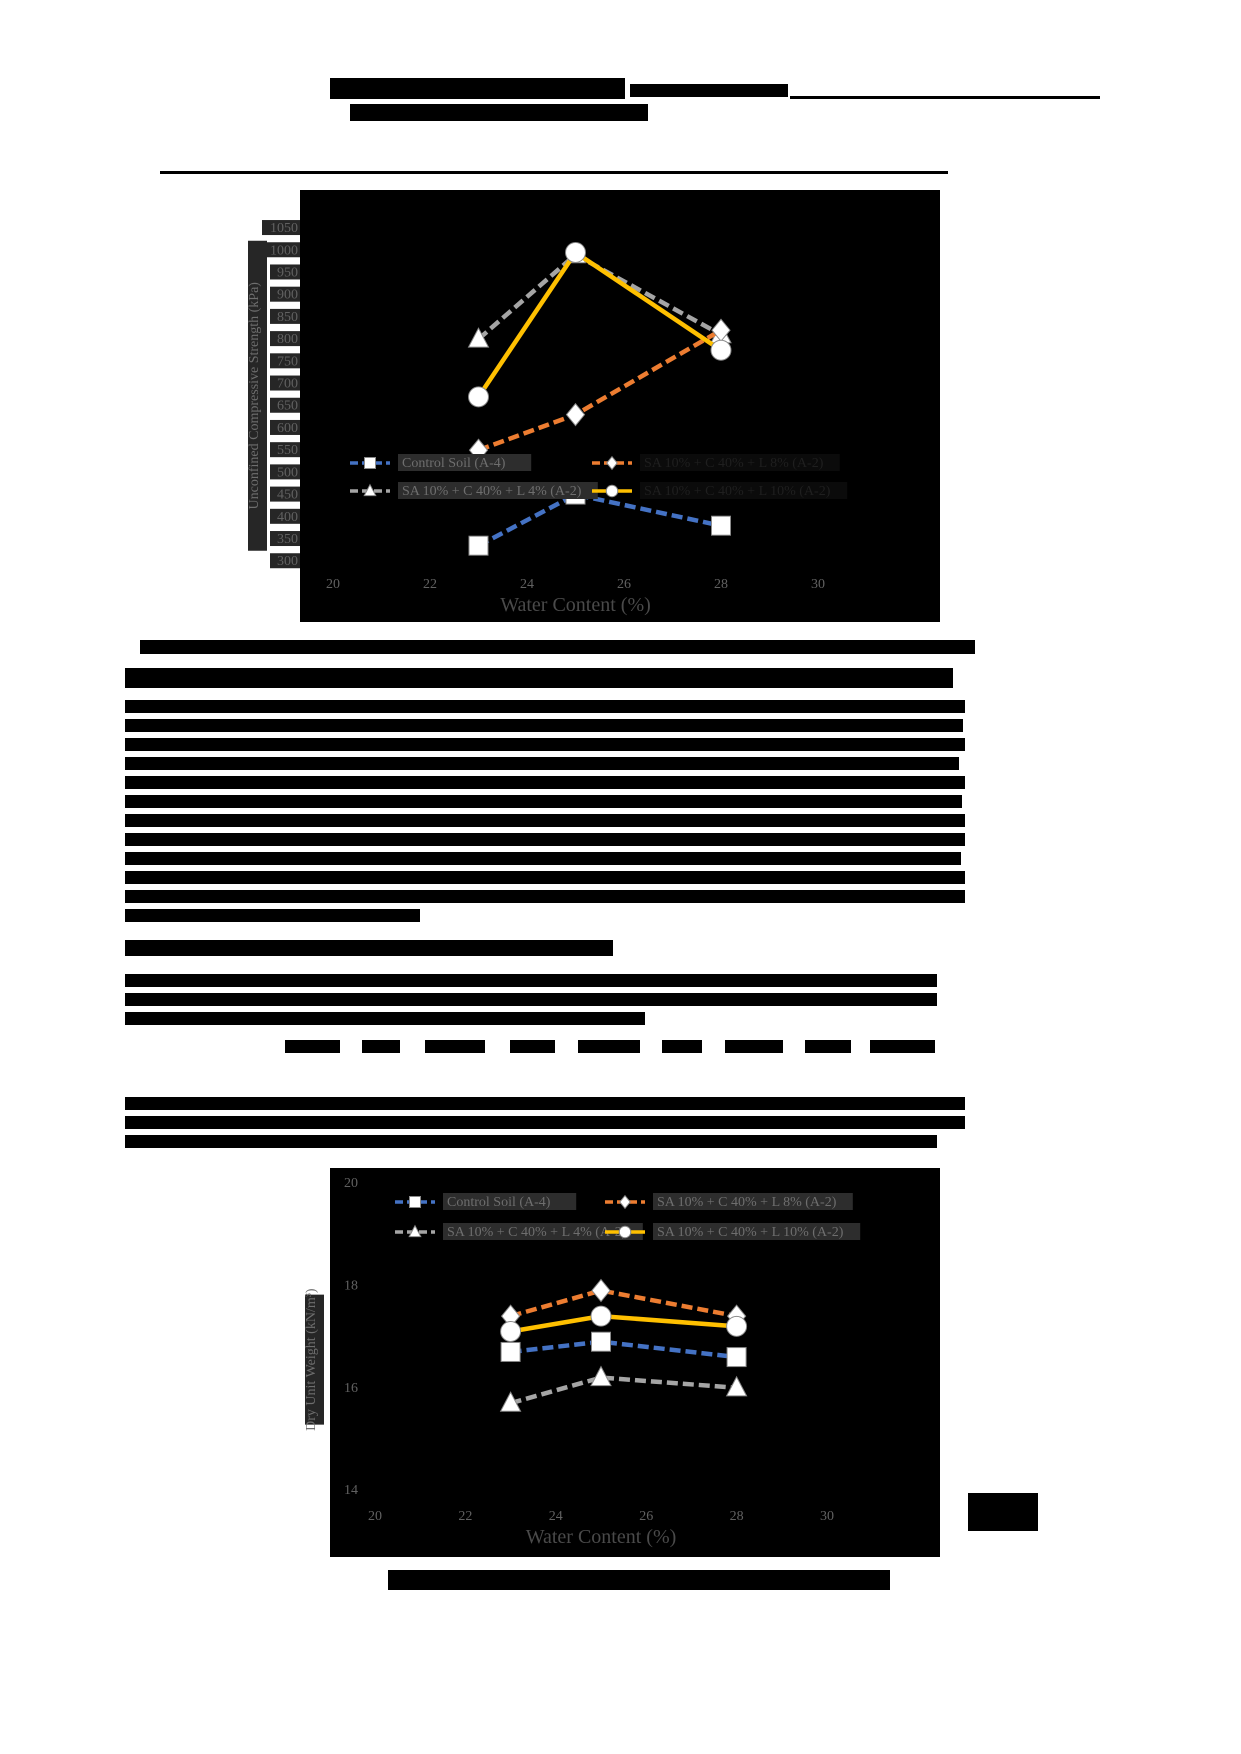 The height and width of the screenshot is (1754, 1241). Describe the element at coordinates (287, 517) in the screenshot. I see `y-tick-label: 400` at that location.